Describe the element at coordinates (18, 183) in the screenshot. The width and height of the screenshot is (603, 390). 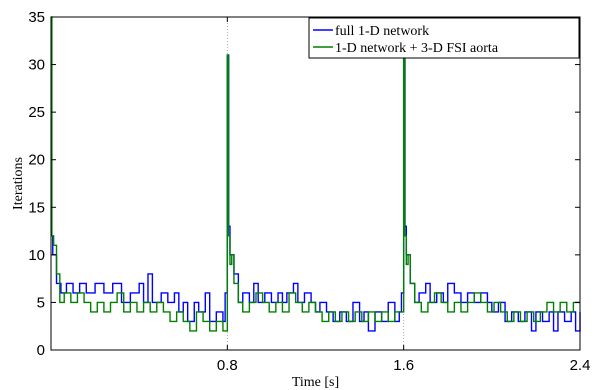
I see `y-axis-label: Iterations` at that location.